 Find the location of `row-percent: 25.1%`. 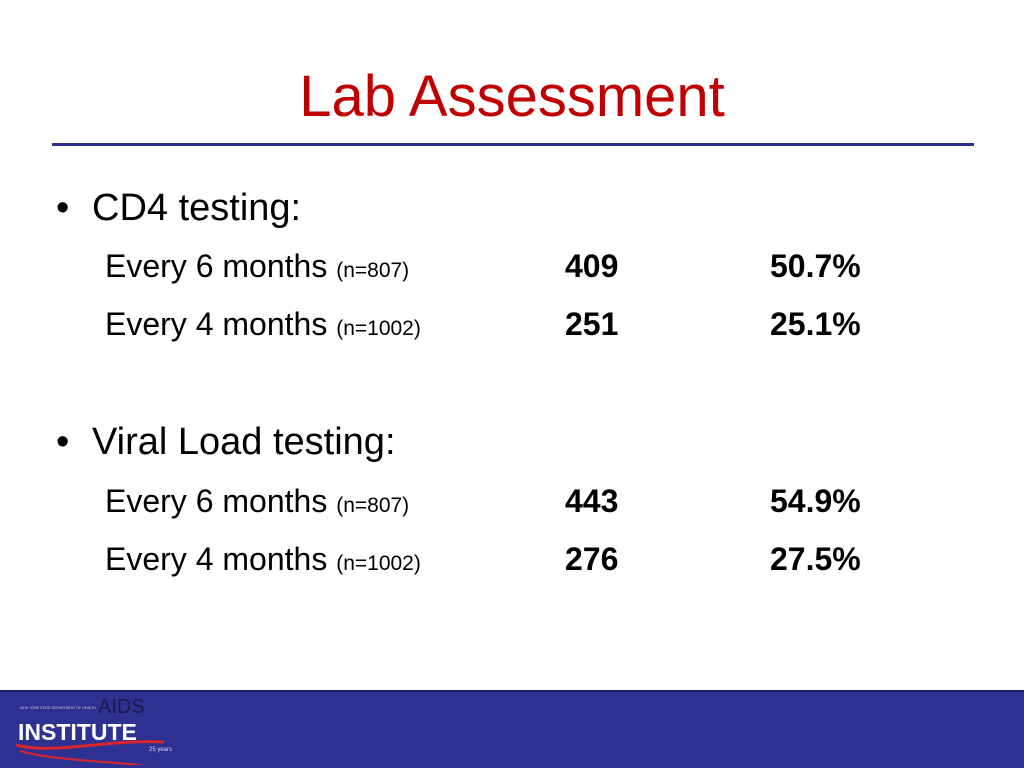

row-percent: 25.1% is located at coordinates (815, 324).